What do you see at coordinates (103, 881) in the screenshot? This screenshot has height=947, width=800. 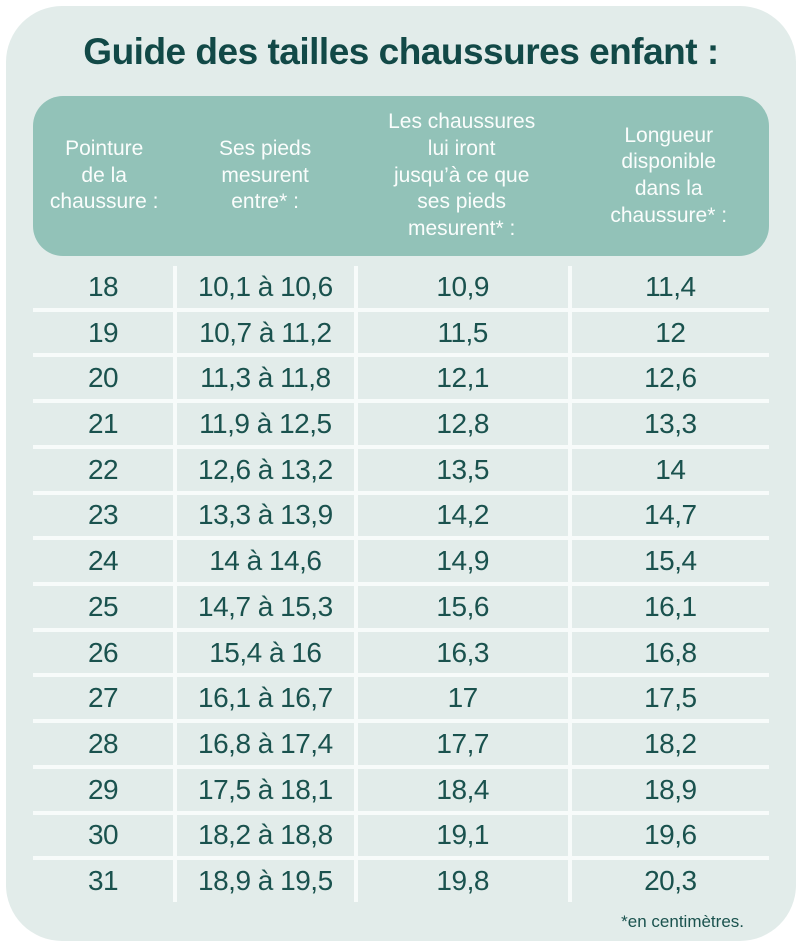 I see `cell-pointure: 31` at bounding box center [103, 881].